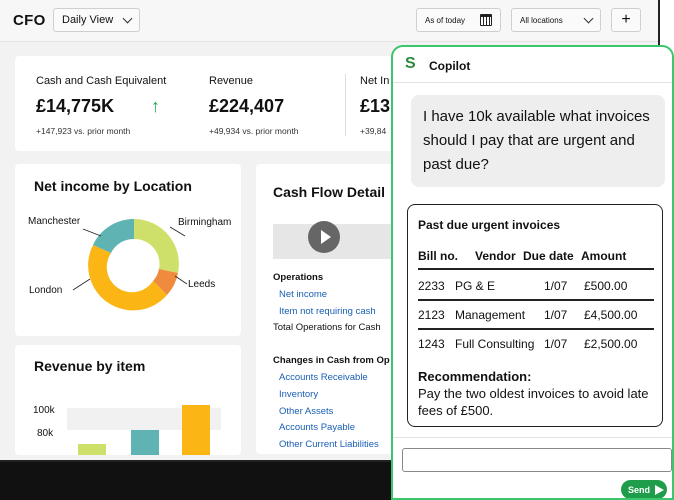 The height and width of the screenshot is (500, 674). Describe the element at coordinates (113, 186) in the screenshot. I see `card-title: Net income by Location` at that location.